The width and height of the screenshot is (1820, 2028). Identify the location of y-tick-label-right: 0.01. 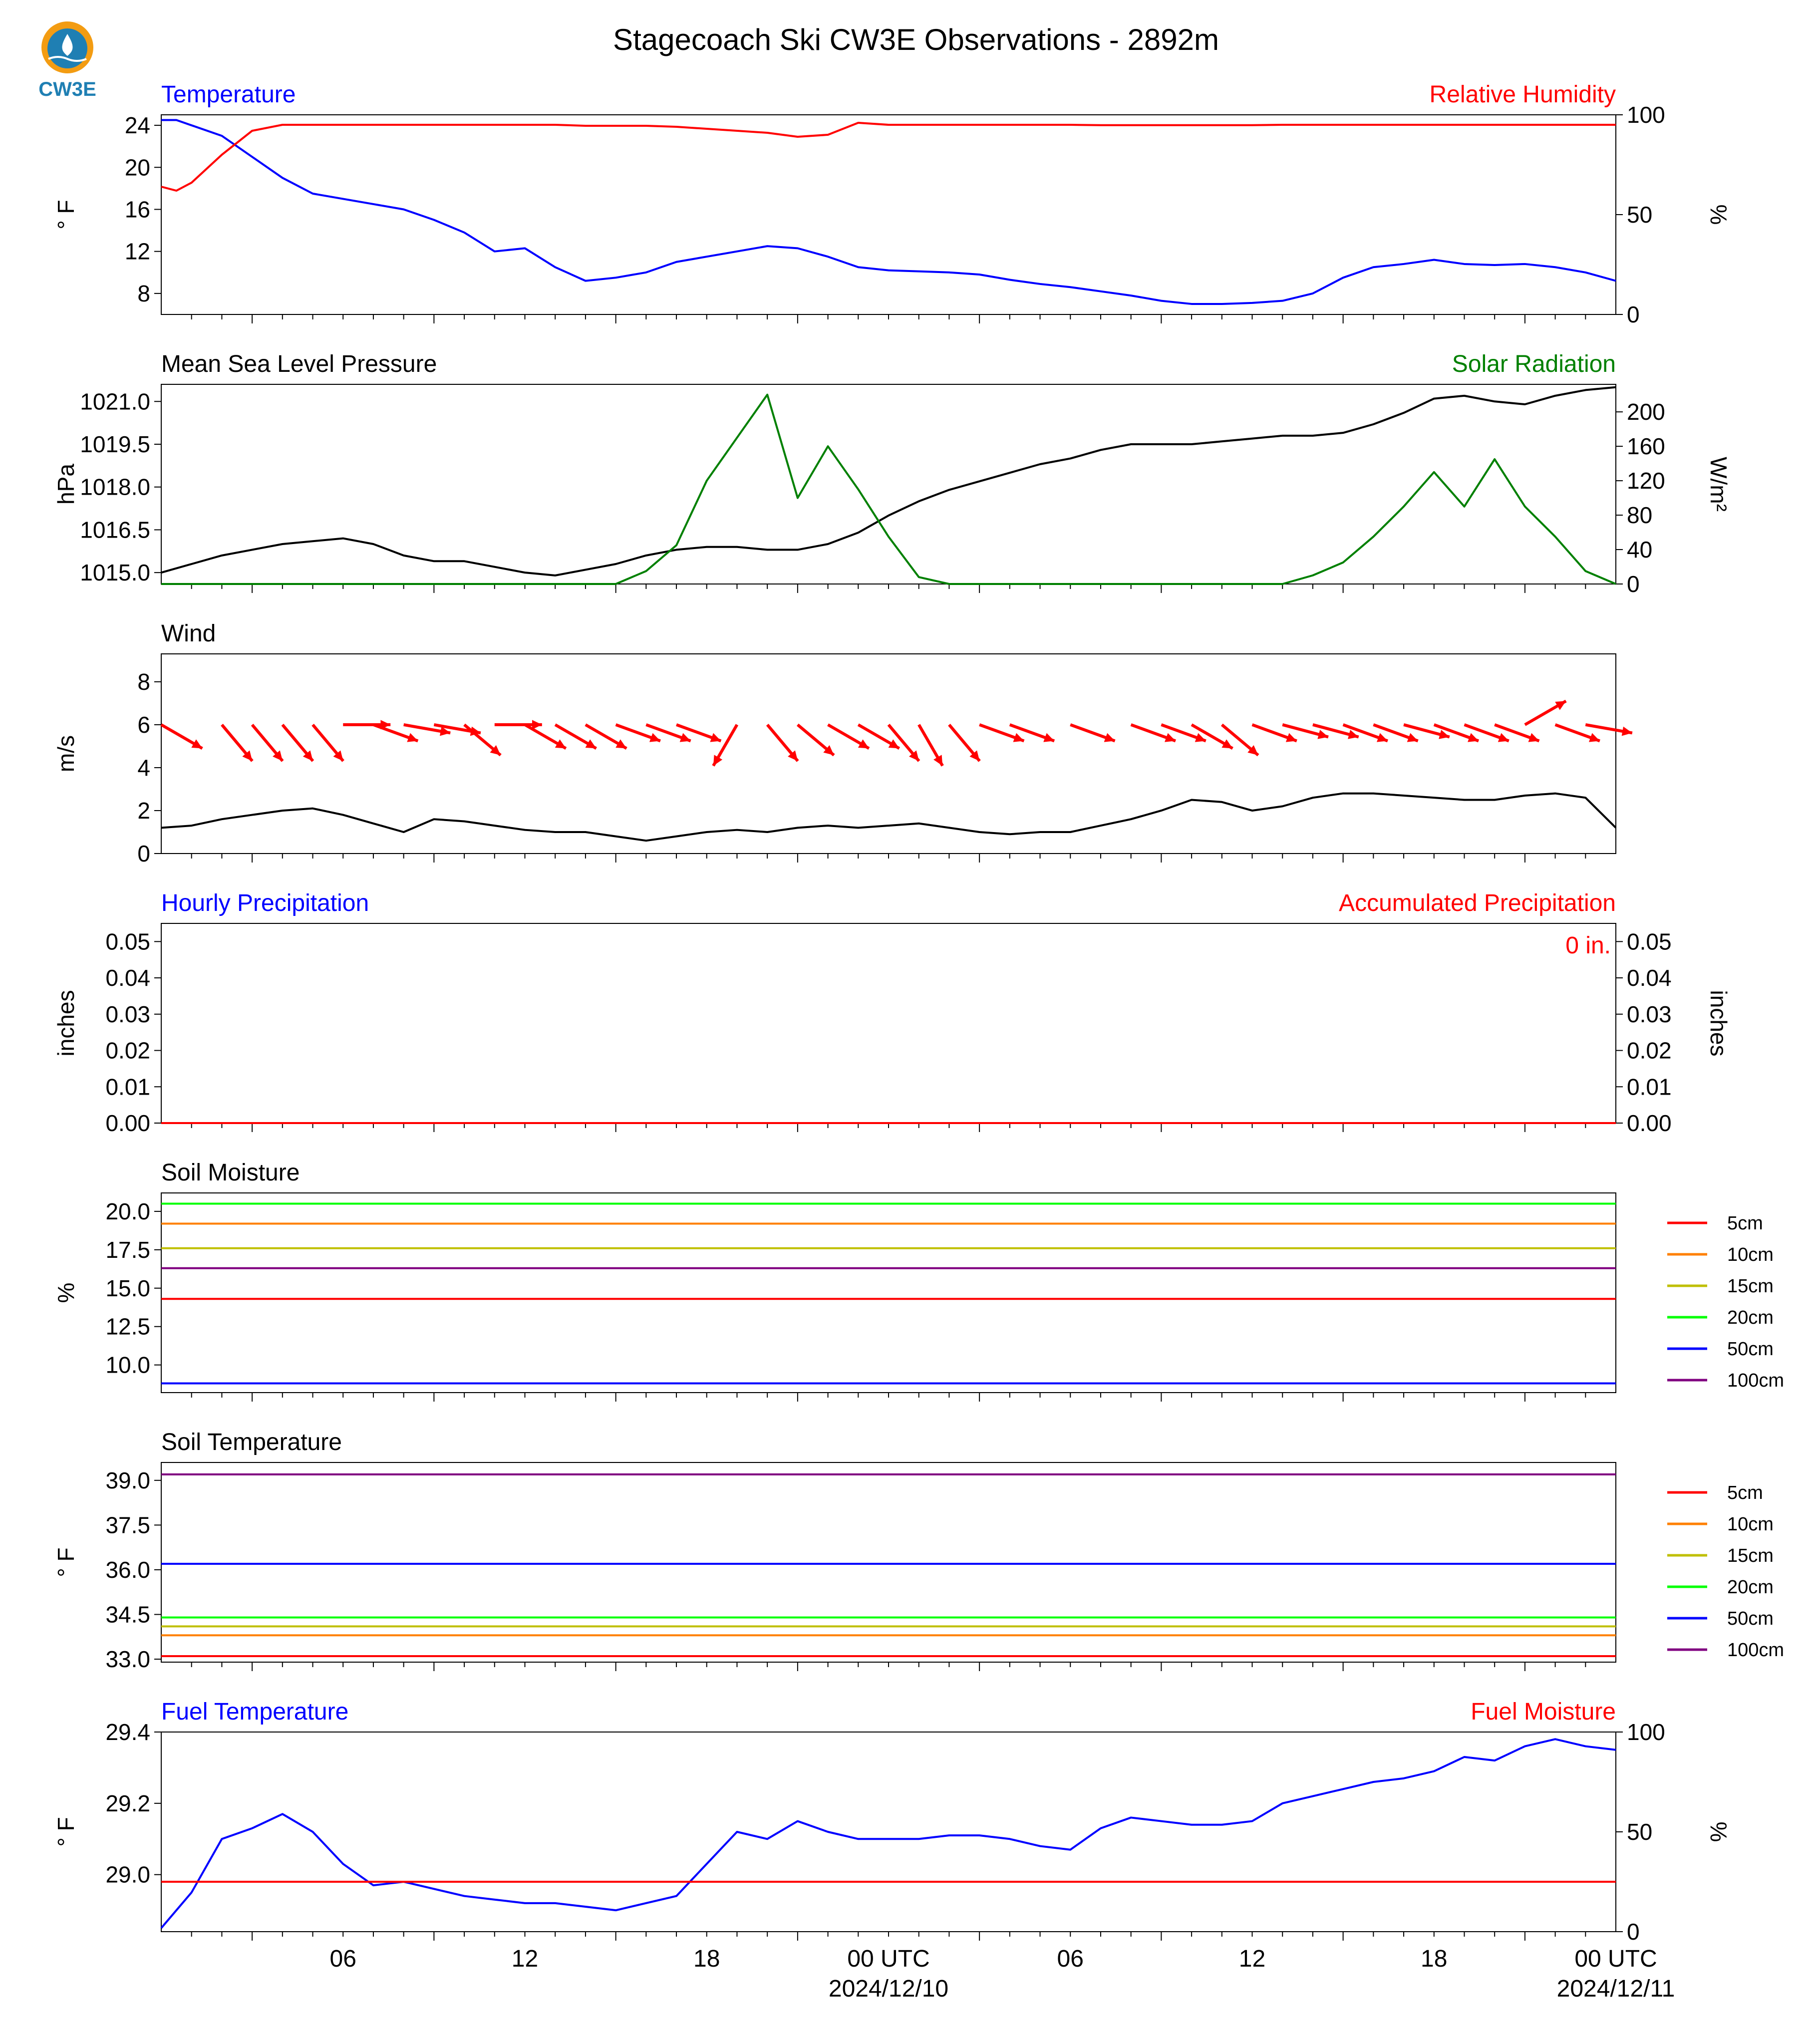
(1649, 1087).